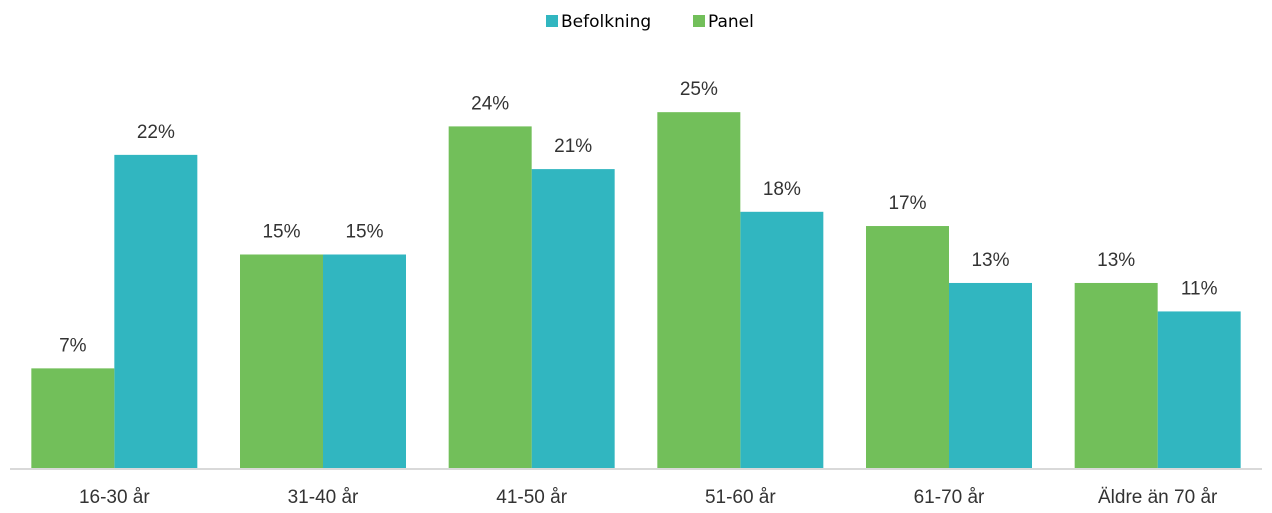  Describe the element at coordinates (531, 497) in the screenshot. I see `x-tick-label: 41-50 år` at that location.